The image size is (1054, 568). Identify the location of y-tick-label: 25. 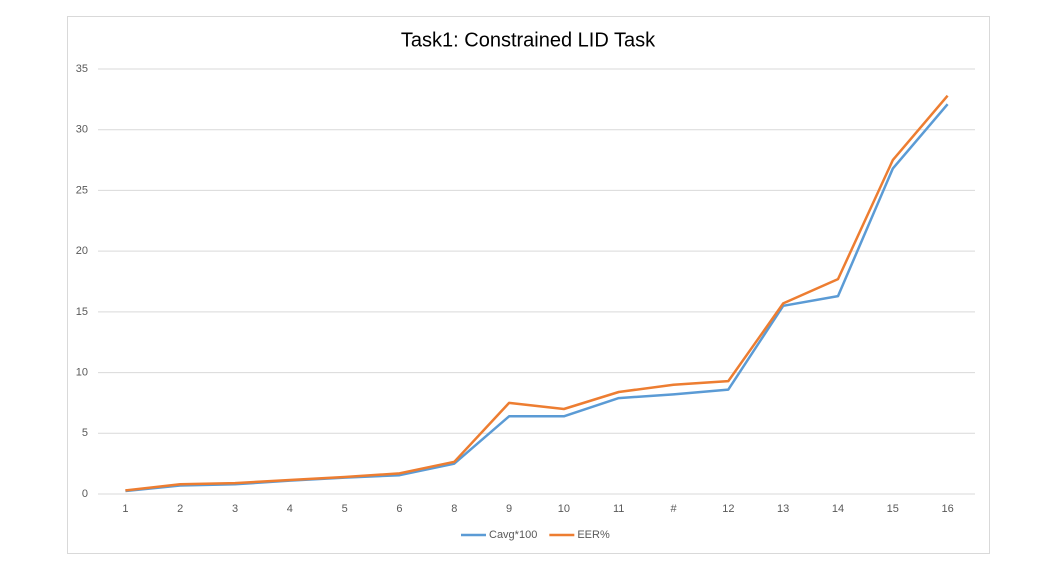
(82, 190).